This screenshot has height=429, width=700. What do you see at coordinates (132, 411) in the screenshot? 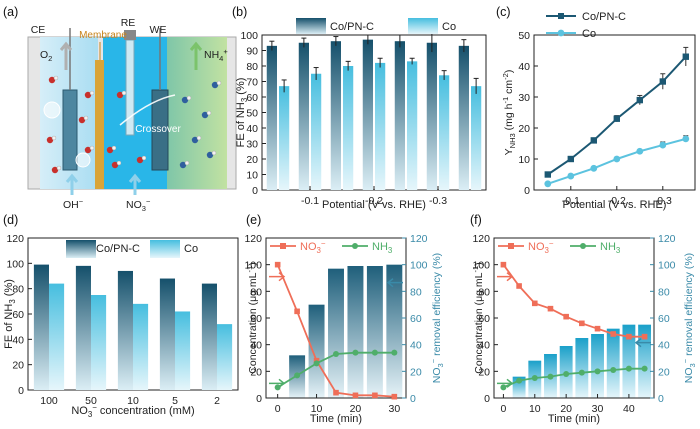
I see `x-axis-label: NO3− concentration (mM)` at bounding box center [132, 411].